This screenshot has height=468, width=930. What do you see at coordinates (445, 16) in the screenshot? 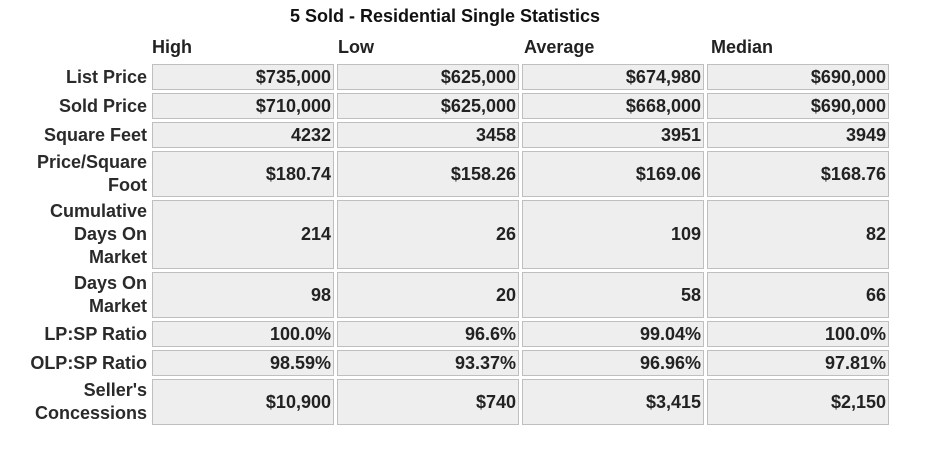
I see `page-title: 5 Sold - Residential Single Statistics` at bounding box center [445, 16].